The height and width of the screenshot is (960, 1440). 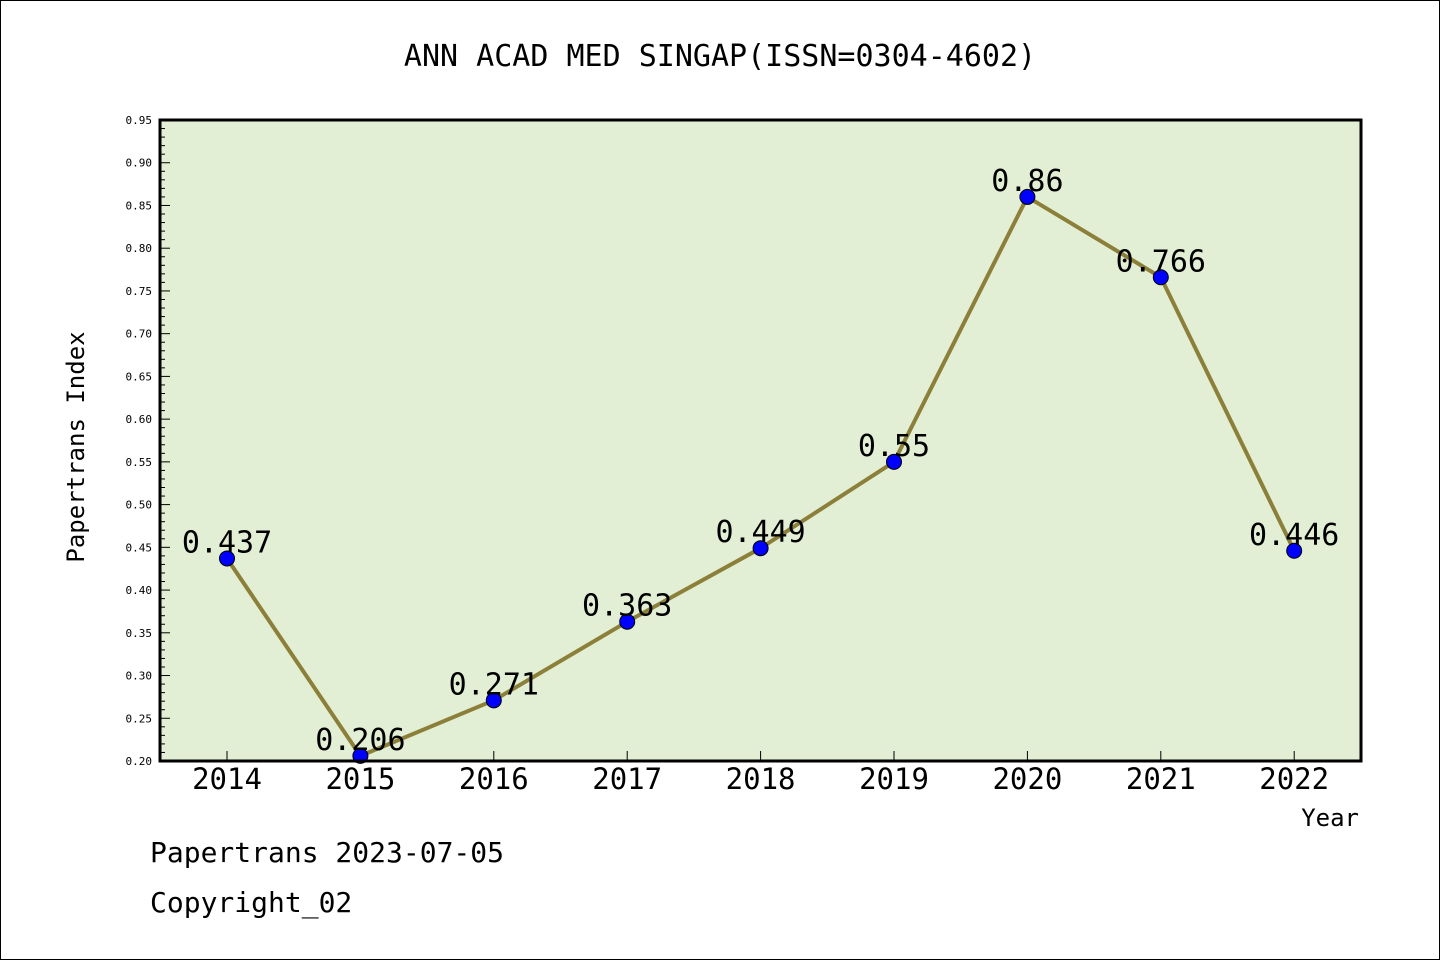 I want to click on data-label: 0.86, so click(x=1027, y=181).